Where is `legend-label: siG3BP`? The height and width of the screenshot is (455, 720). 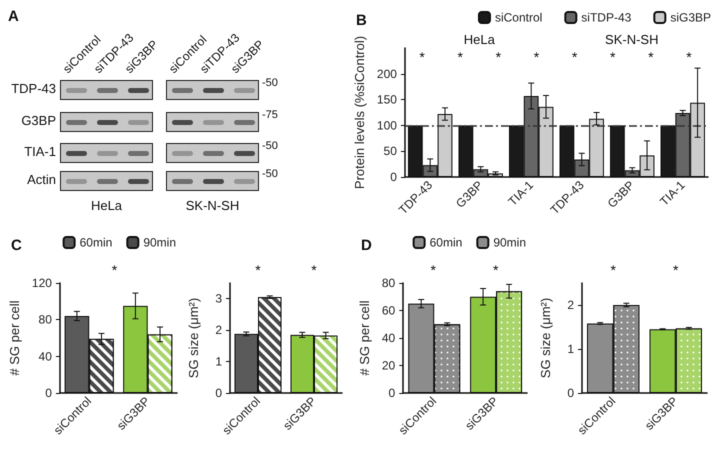
legend-label: siG3BP is located at coordinates (691, 17).